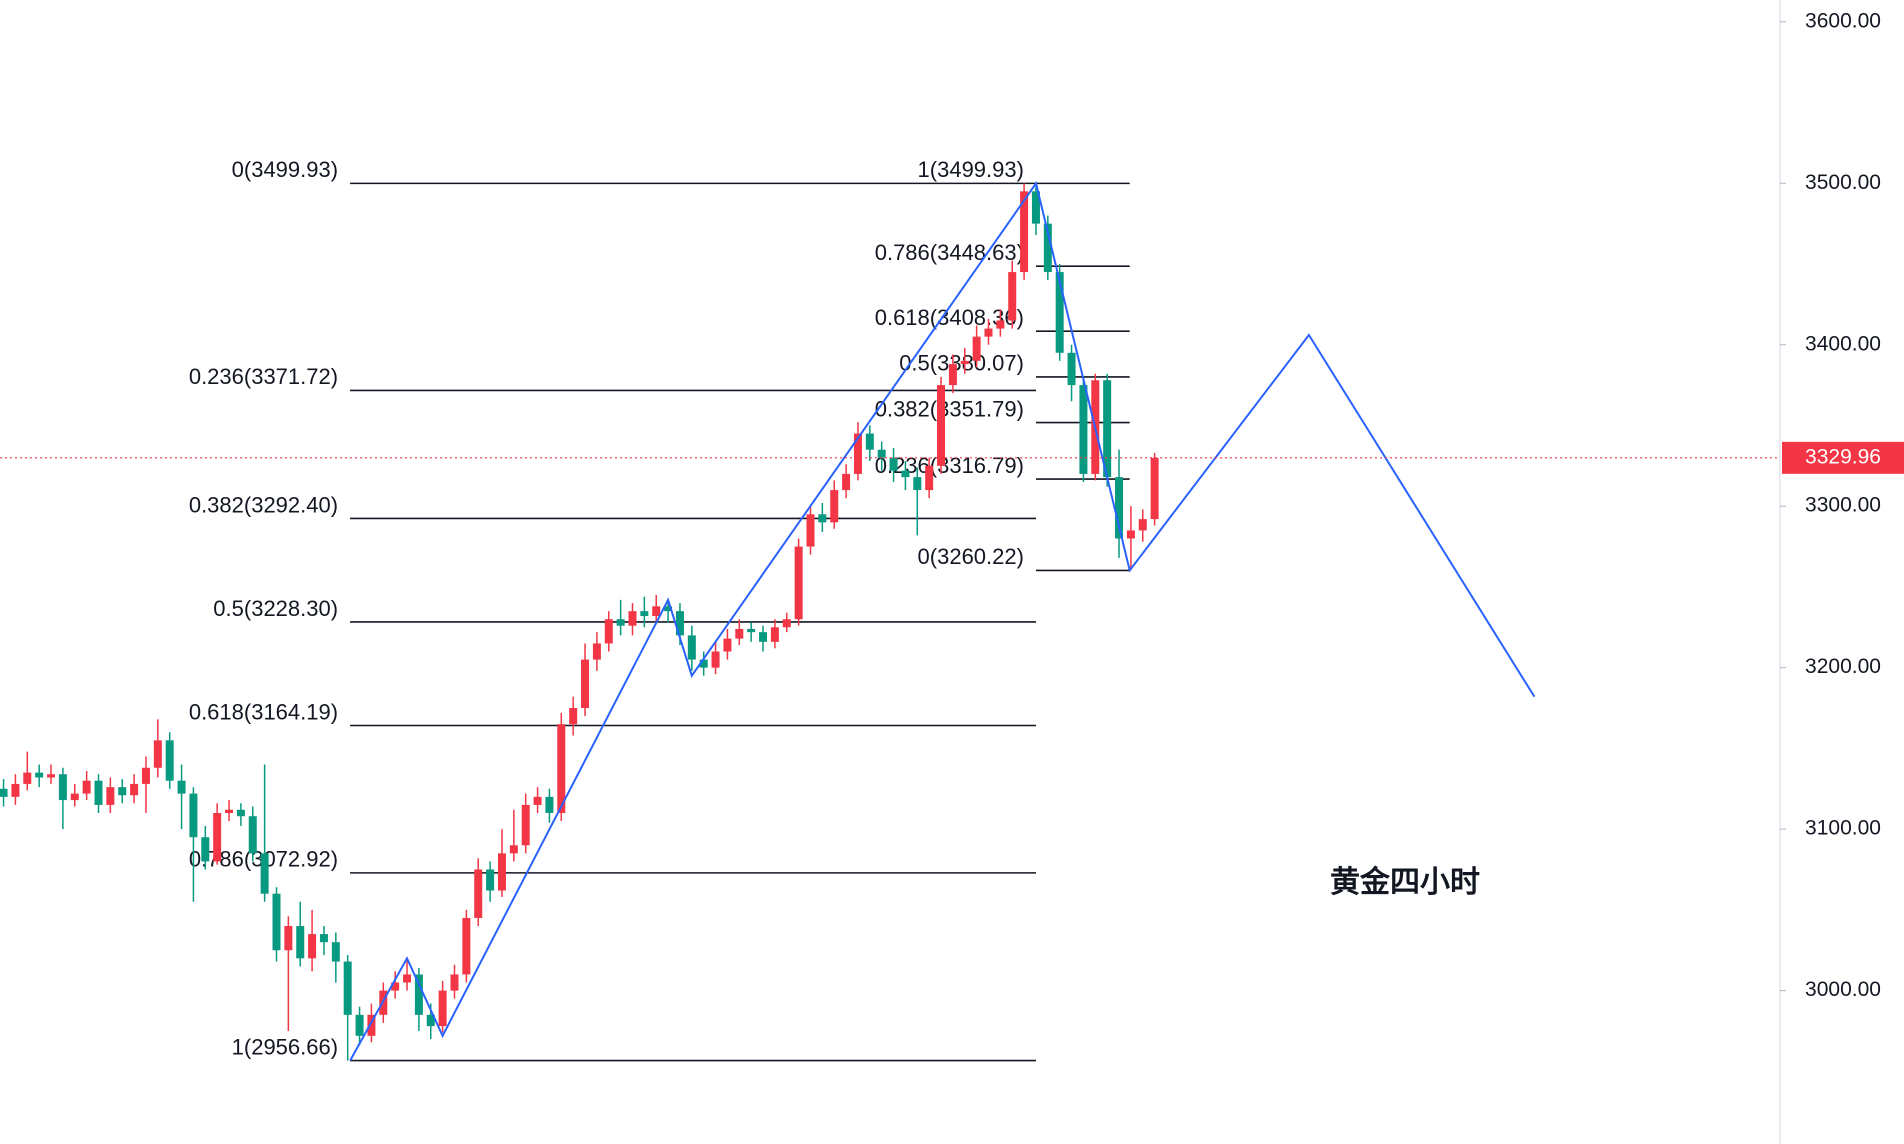 This screenshot has height=1144, width=1904. What do you see at coordinates (1843, 666) in the screenshot?
I see `y-tick-label: 3200.00` at bounding box center [1843, 666].